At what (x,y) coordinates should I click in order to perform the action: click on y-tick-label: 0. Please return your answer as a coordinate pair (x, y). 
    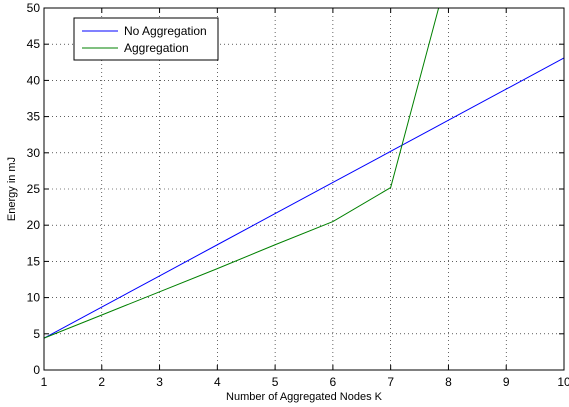
    Looking at the image, I should click on (36, 370).